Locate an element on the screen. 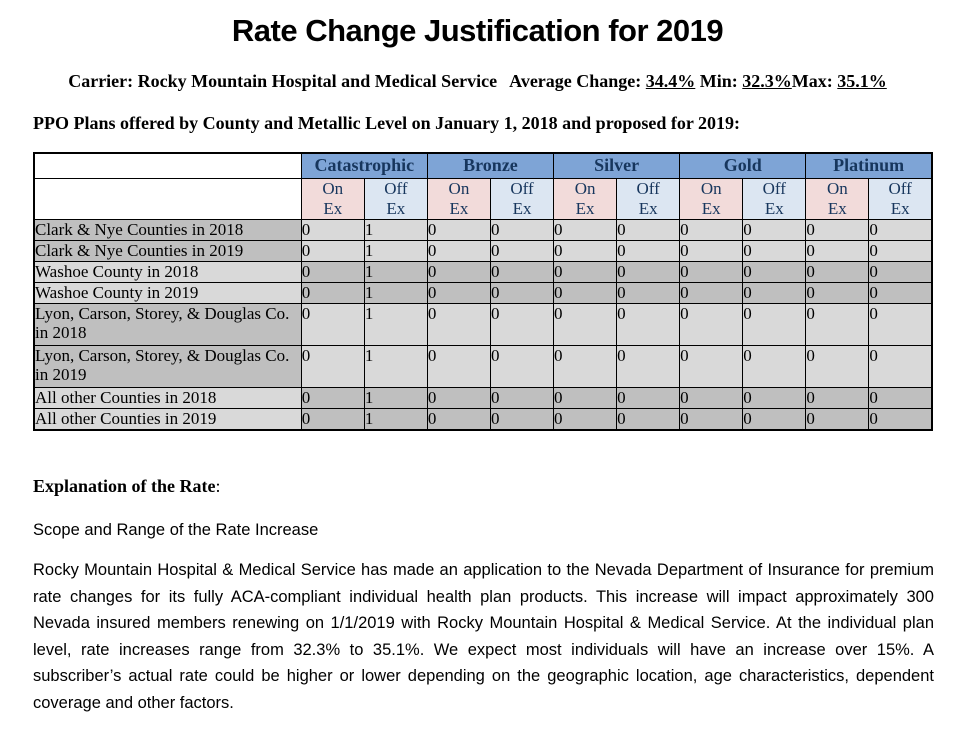  explanation-heading-colon: : is located at coordinates (218, 486).